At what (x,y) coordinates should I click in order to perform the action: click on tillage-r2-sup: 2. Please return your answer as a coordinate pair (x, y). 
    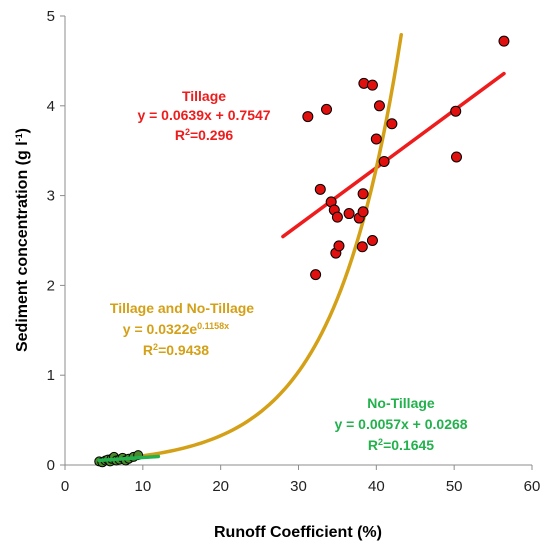
    Looking at the image, I should click on (187, 132).